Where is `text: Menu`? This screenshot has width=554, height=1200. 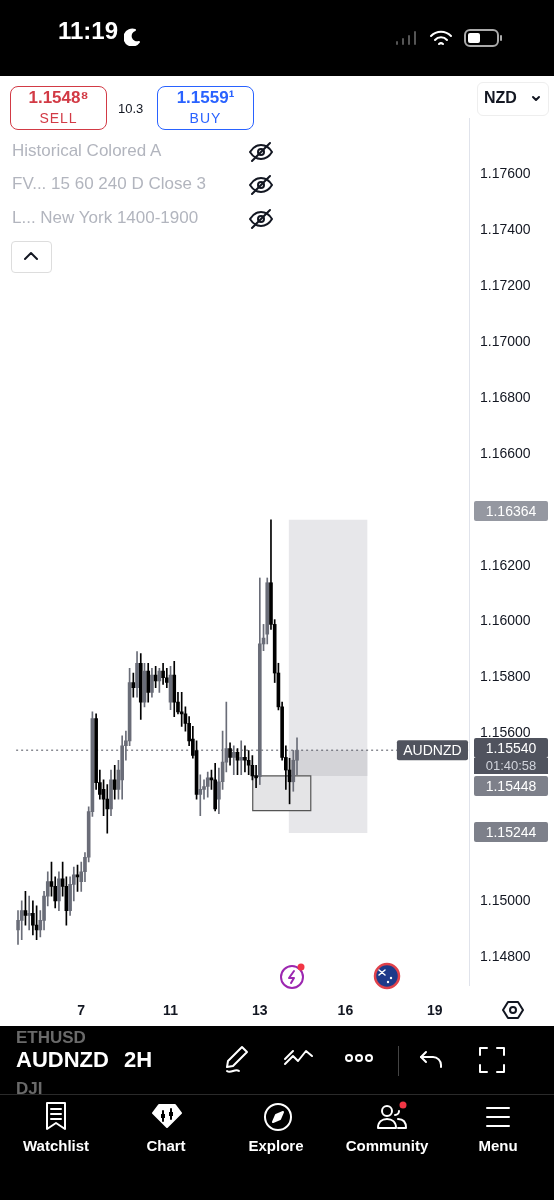 text: Menu is located at coordinates (498, 1146).